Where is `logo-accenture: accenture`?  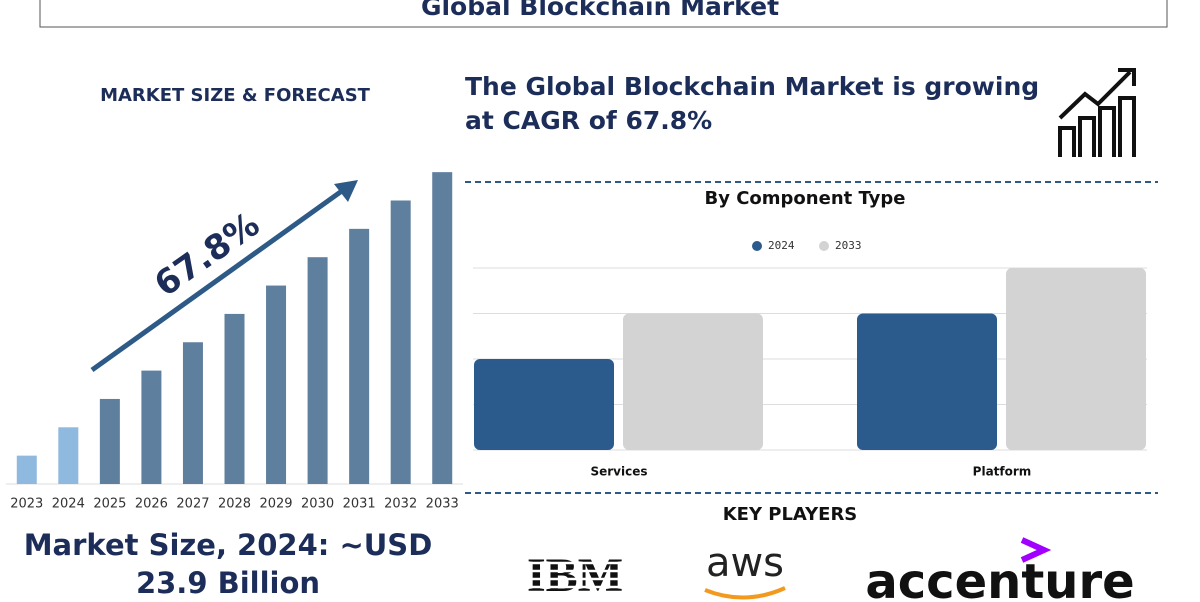 logo-accenture: accenture is located at coordinates (999, 577).